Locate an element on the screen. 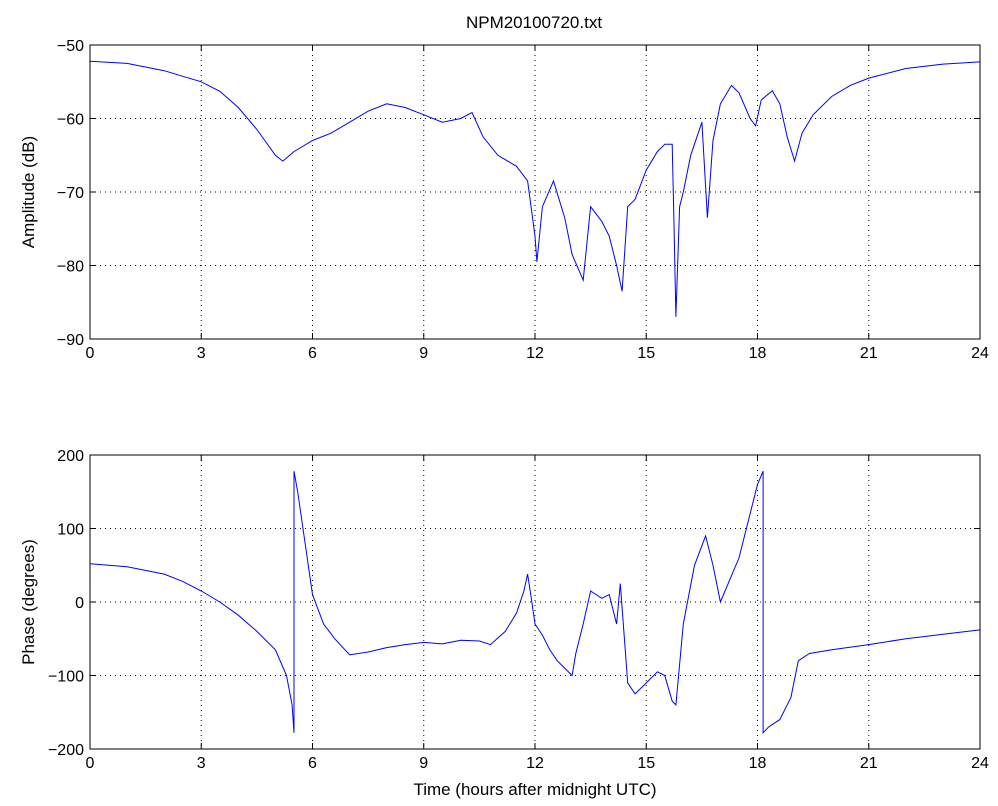 The height and width of the screenshot is (806, 998). phase-x-tick-label: 21 is located at coordinates (869, 763).